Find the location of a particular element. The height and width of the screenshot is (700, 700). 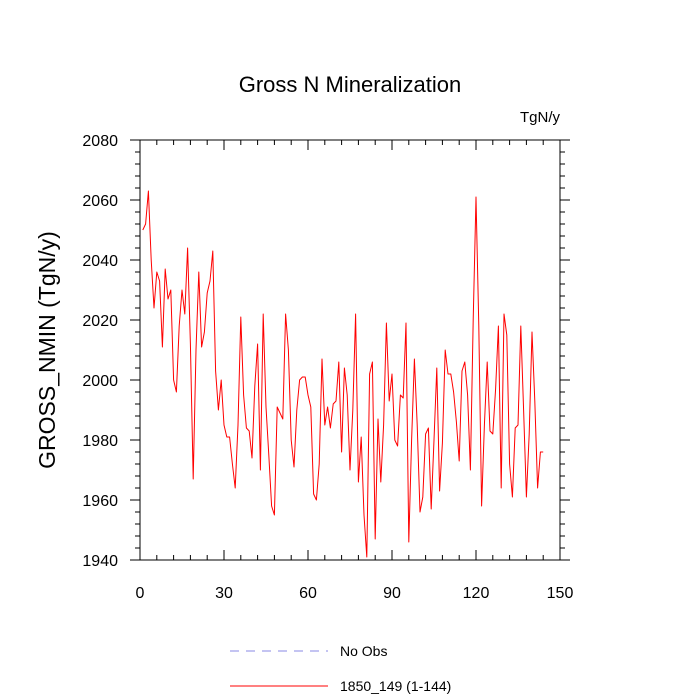

x-tick-label: 150 is located at coordinates (560, 593).